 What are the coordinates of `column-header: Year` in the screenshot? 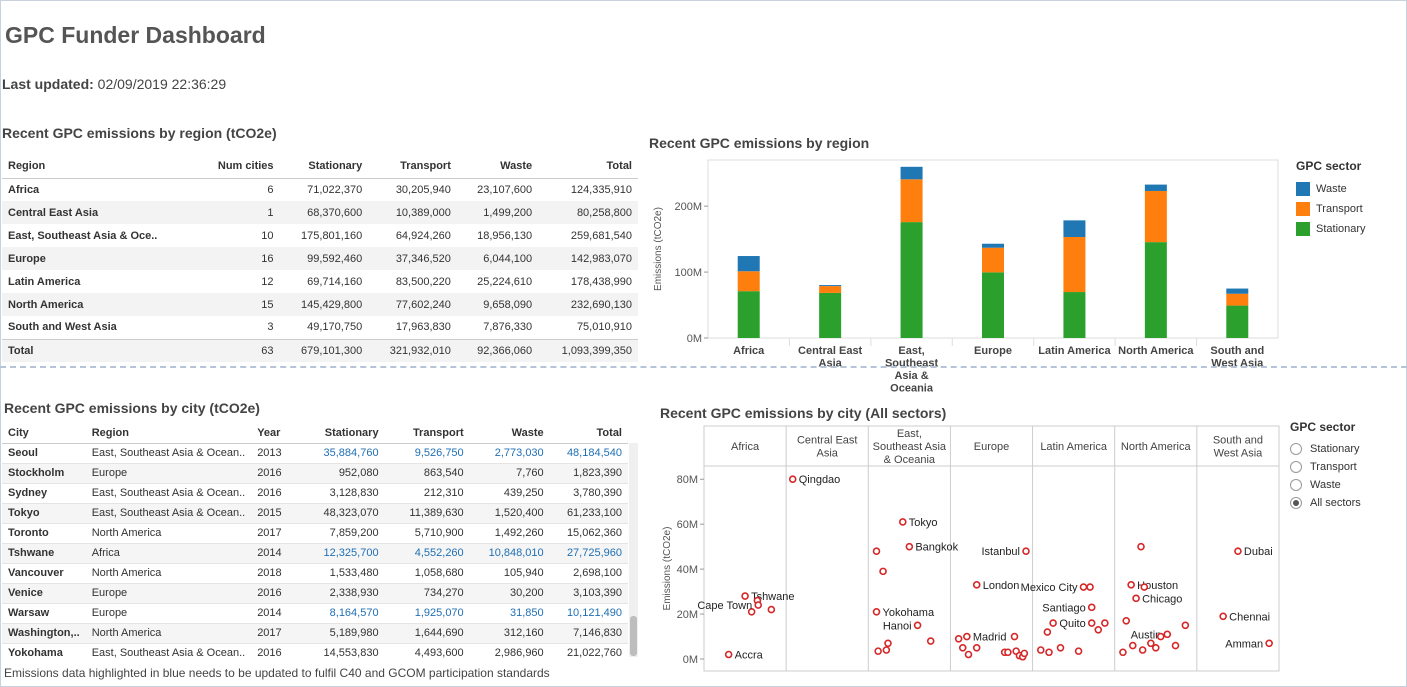 It's located at (273, 433).